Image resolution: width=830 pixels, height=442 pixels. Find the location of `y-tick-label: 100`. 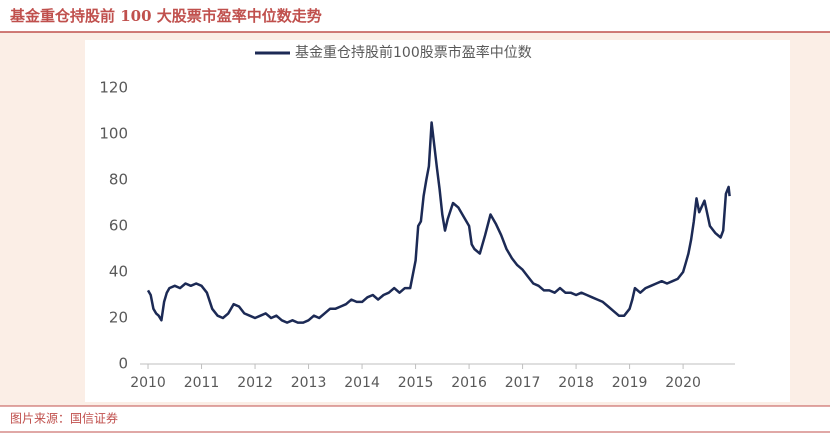

y-tick-label: 100 is located at coordinates (113, 134).